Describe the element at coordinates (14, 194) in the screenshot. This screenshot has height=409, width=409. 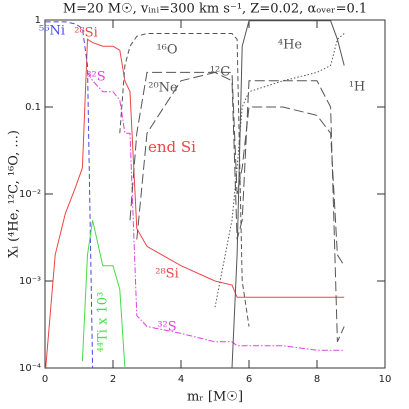
I see `y-axis-label: Xᵢ (⁴He, ¹²C, ¹⁶O, ...)` at that location.